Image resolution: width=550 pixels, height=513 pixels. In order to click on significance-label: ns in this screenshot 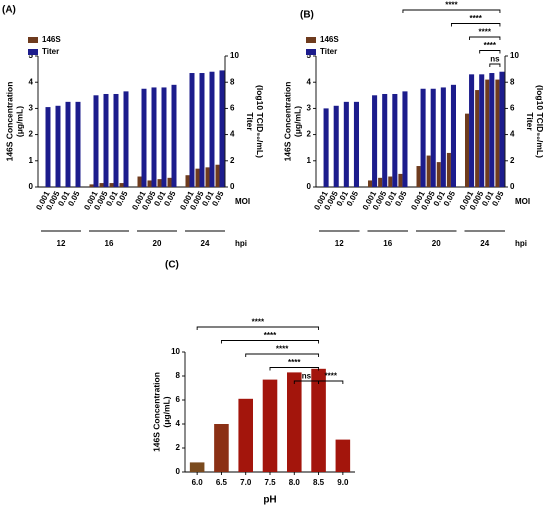, I will do `click(495, 59)`.